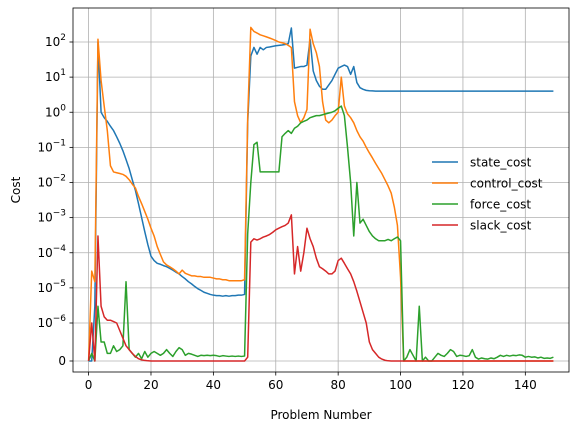 The image size is (578, 432). Describe the element at coordinates (51, 217) in the screenshot. I see `y-tick-label: 10⁻³` at that location.